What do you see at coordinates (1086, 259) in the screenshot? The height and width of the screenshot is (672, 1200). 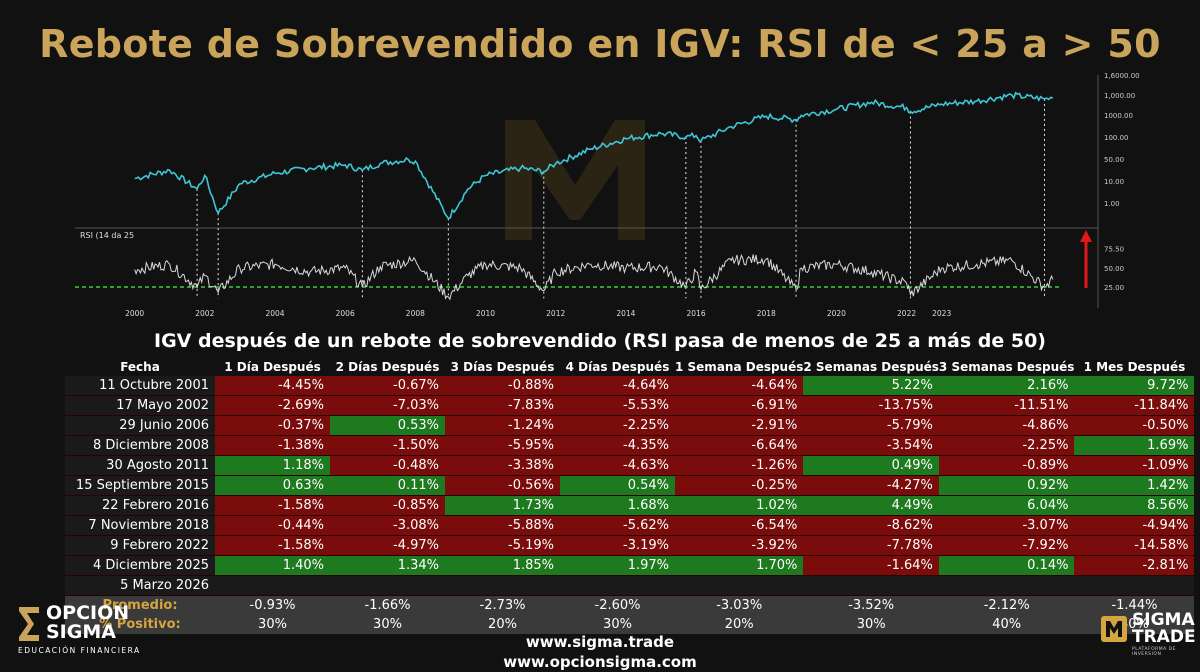 I see `up-arrow-icon` at bounding box center [1086, 259].